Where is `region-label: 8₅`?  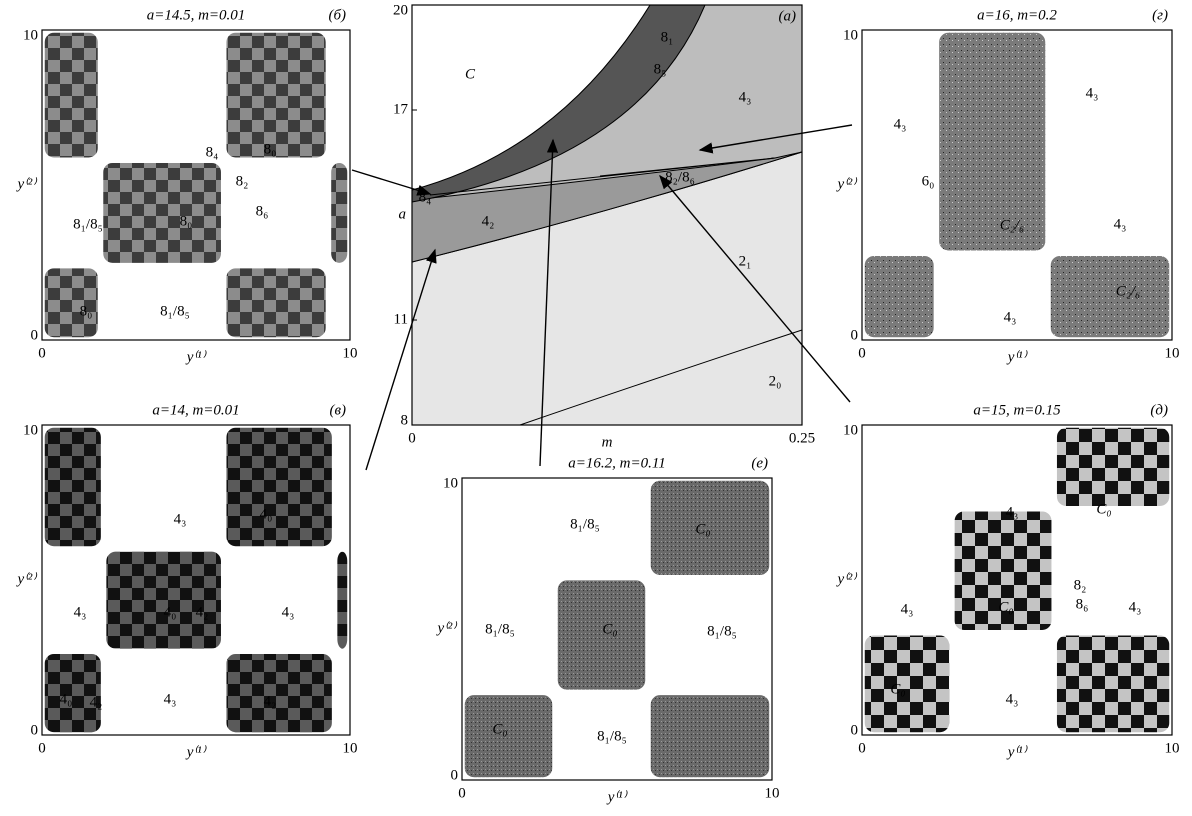
region-label: 8₅ is located at coordinates (660, 69).